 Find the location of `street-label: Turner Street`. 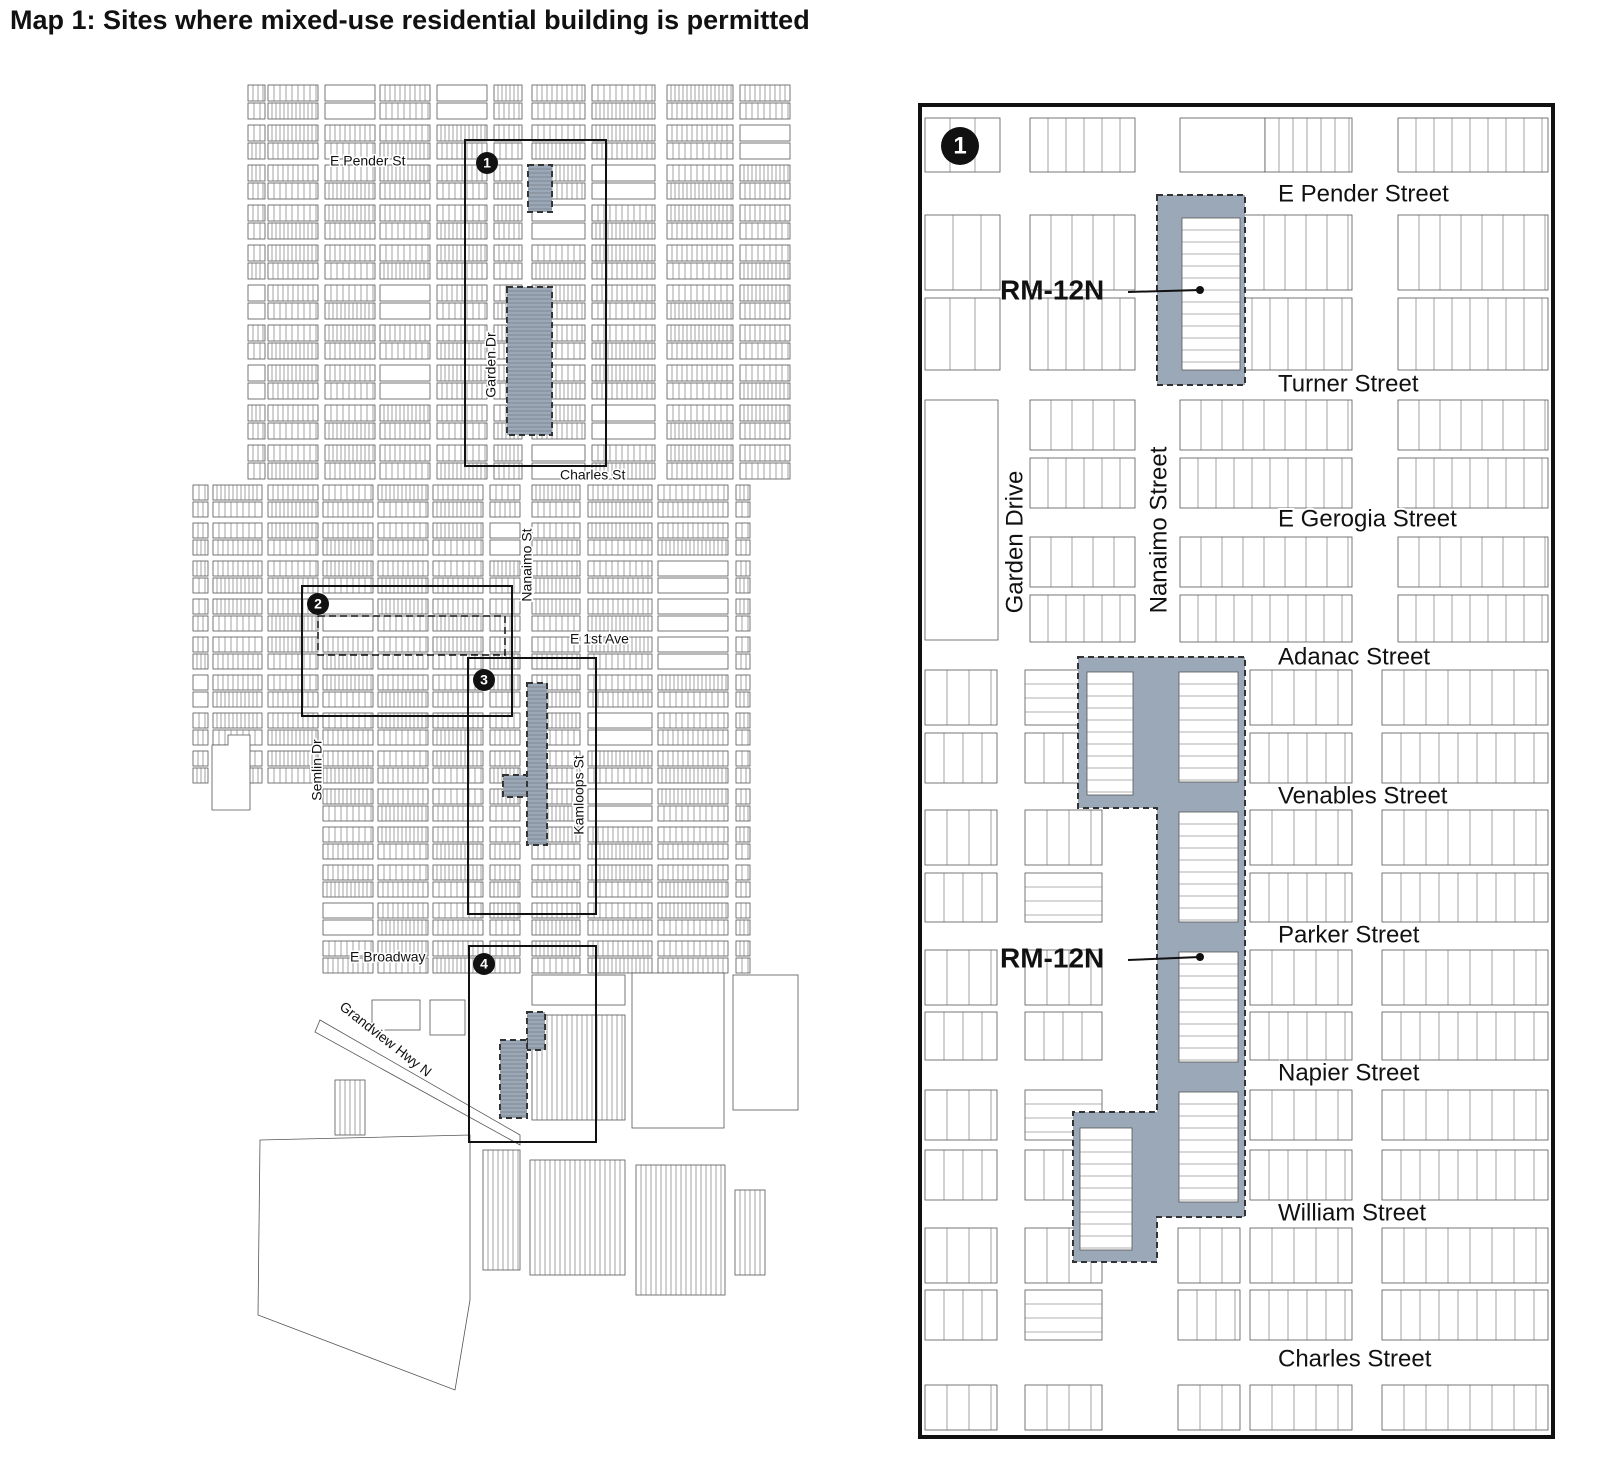

street-label: Turner Street is located at coordinates (1348, 383).